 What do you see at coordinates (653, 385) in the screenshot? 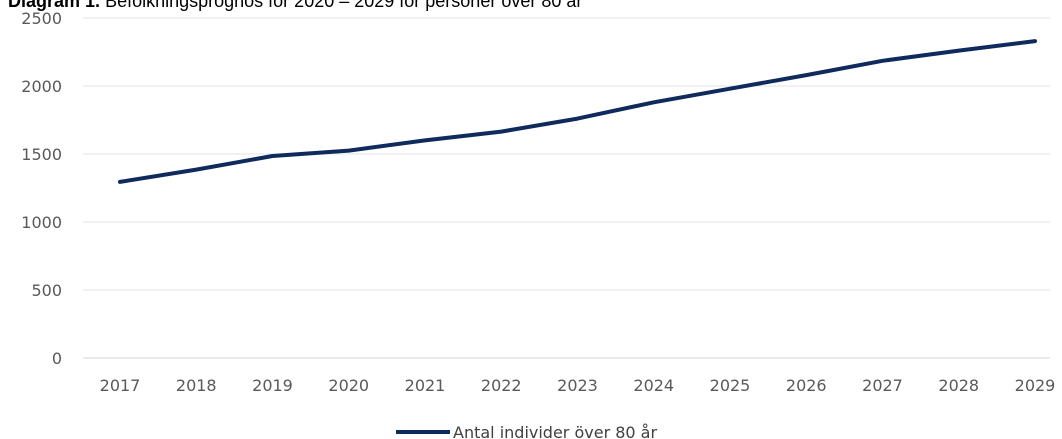
I see `x-tick-label: 2024` at bounding box center [653, 385].